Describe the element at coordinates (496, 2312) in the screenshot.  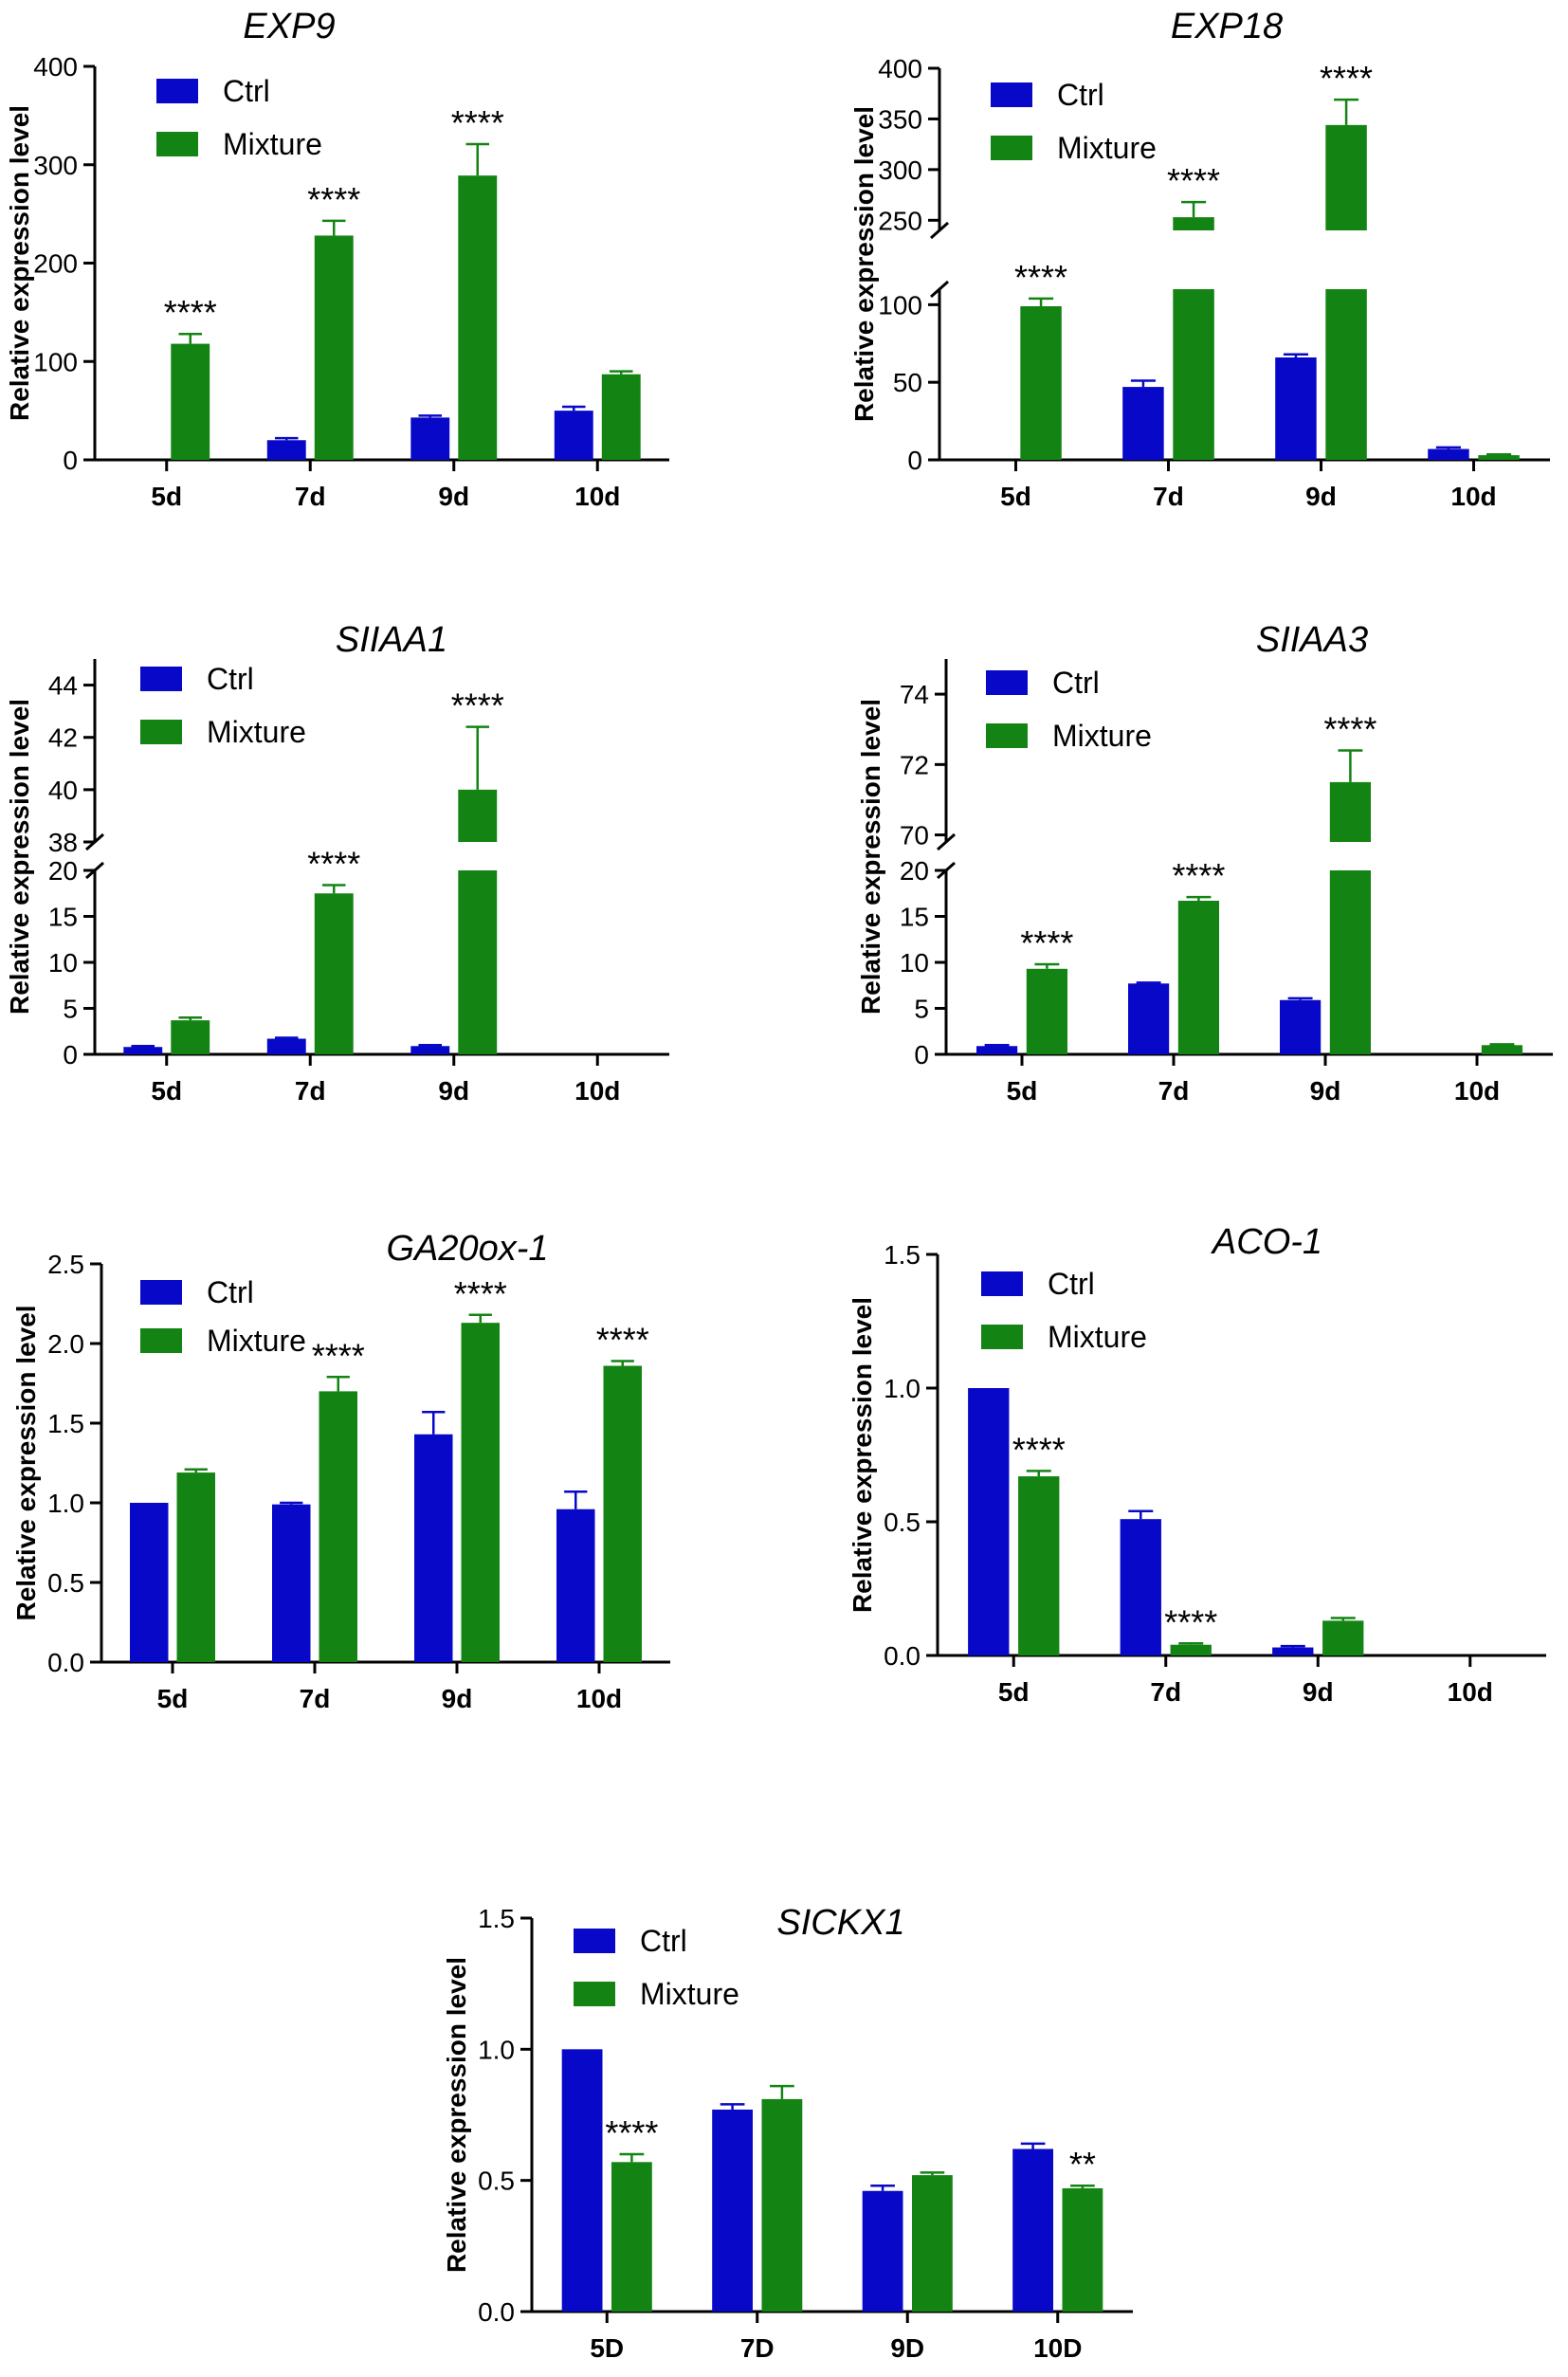
I see `y-tick-label: 0.0` at that location.